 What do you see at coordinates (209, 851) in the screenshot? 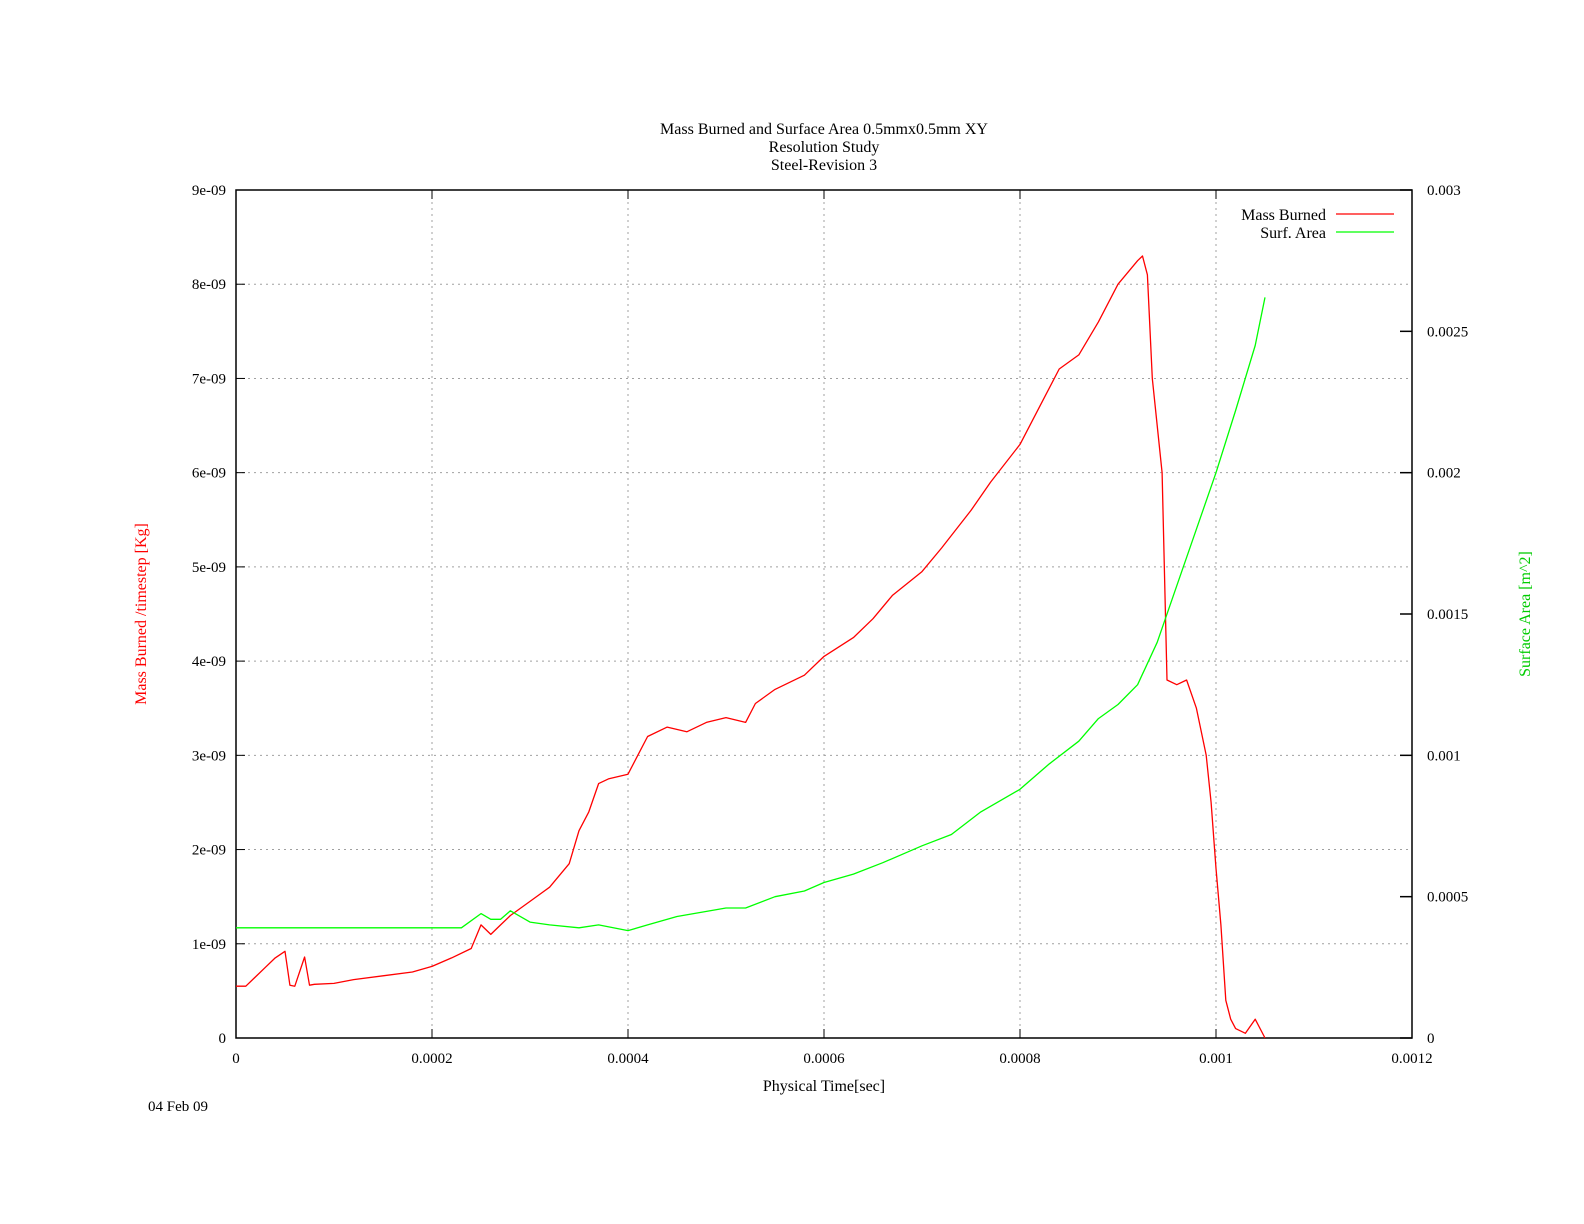
I see `y-tick-label: 2e-09` at bounding box center [209, 851].